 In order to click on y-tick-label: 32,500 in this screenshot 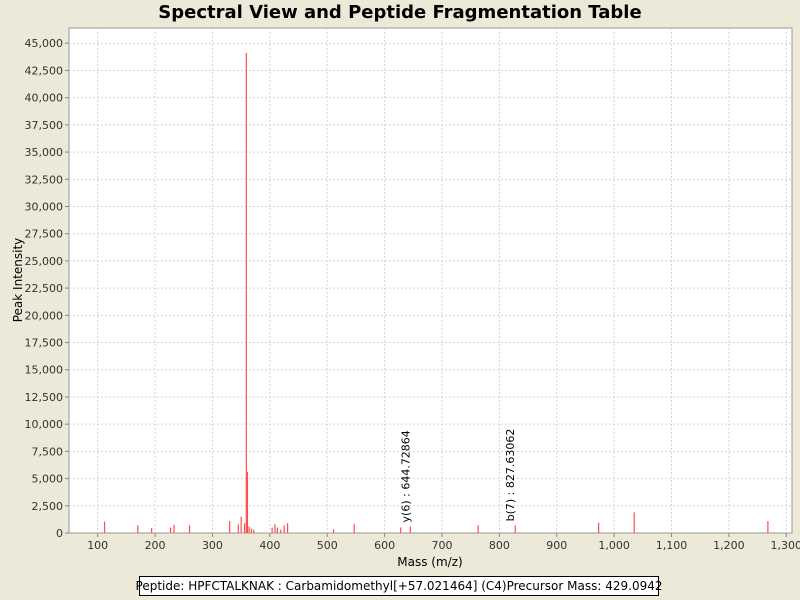, I will do `click(44, 179)`.